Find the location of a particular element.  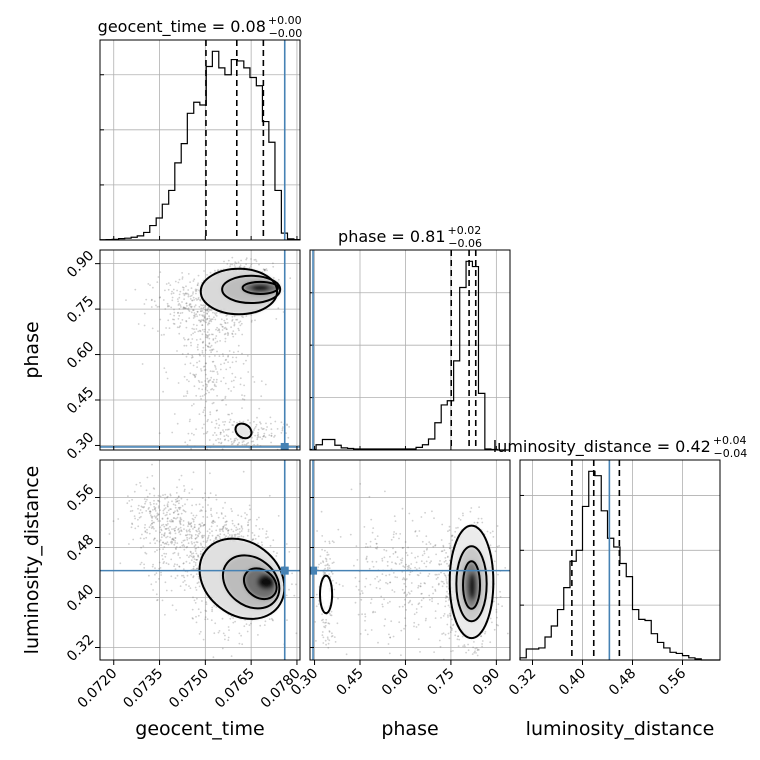

x-tick-label-phase: 0.60 is located at coordinates (395, 682).